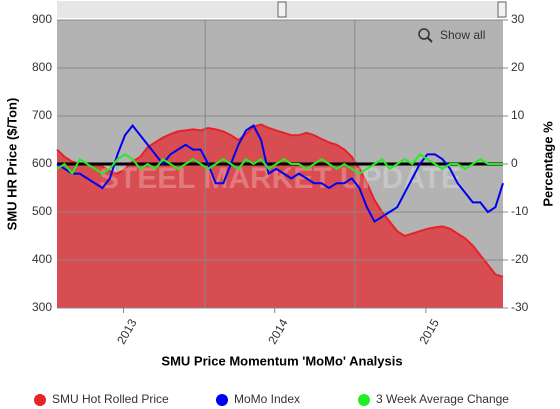 This screenshot has width=560, height=409. What do you see at coordinates (429, 331) in the screenshot?
I see `x-tick-label: 2015` at bounding box center [429, 331].